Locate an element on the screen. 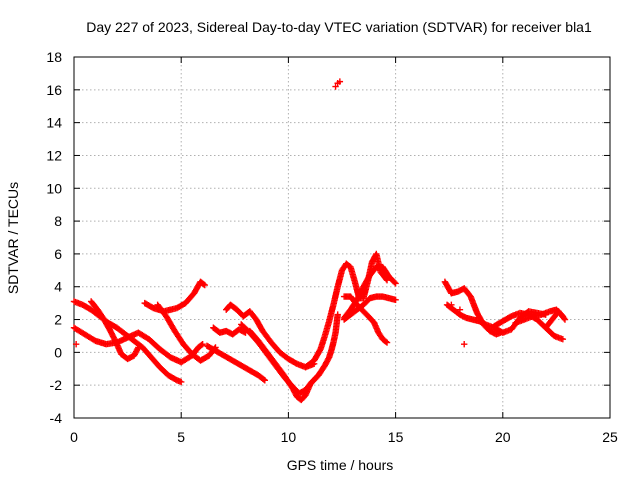  x-tick-label: 25 is located at coordinates (610, 437).